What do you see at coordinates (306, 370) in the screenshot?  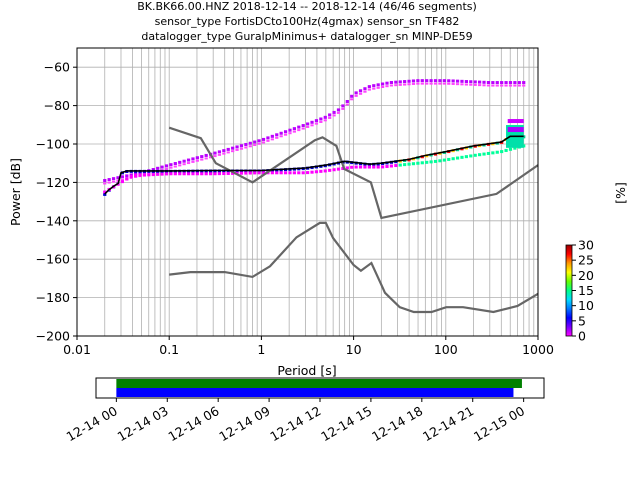 I see `x-axis-label: Period [s]` at bounding box center [306, 370].